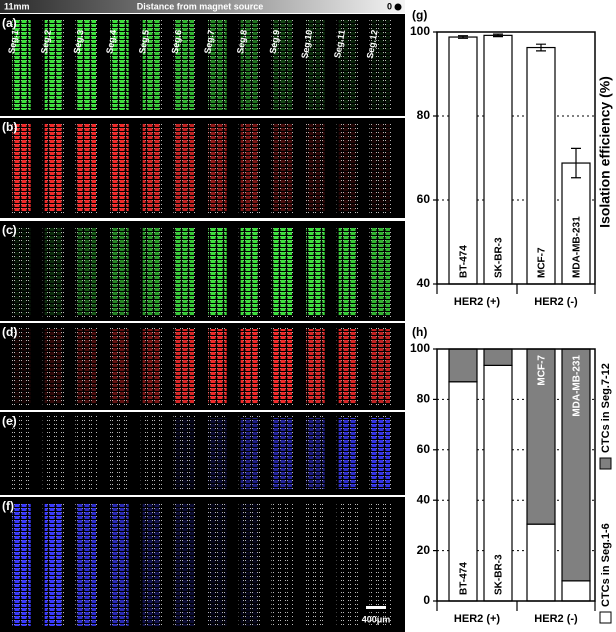 The image size is (616, 632). I want to click on y-axis-label: Isolation efficiency (%), so click(605, 152).